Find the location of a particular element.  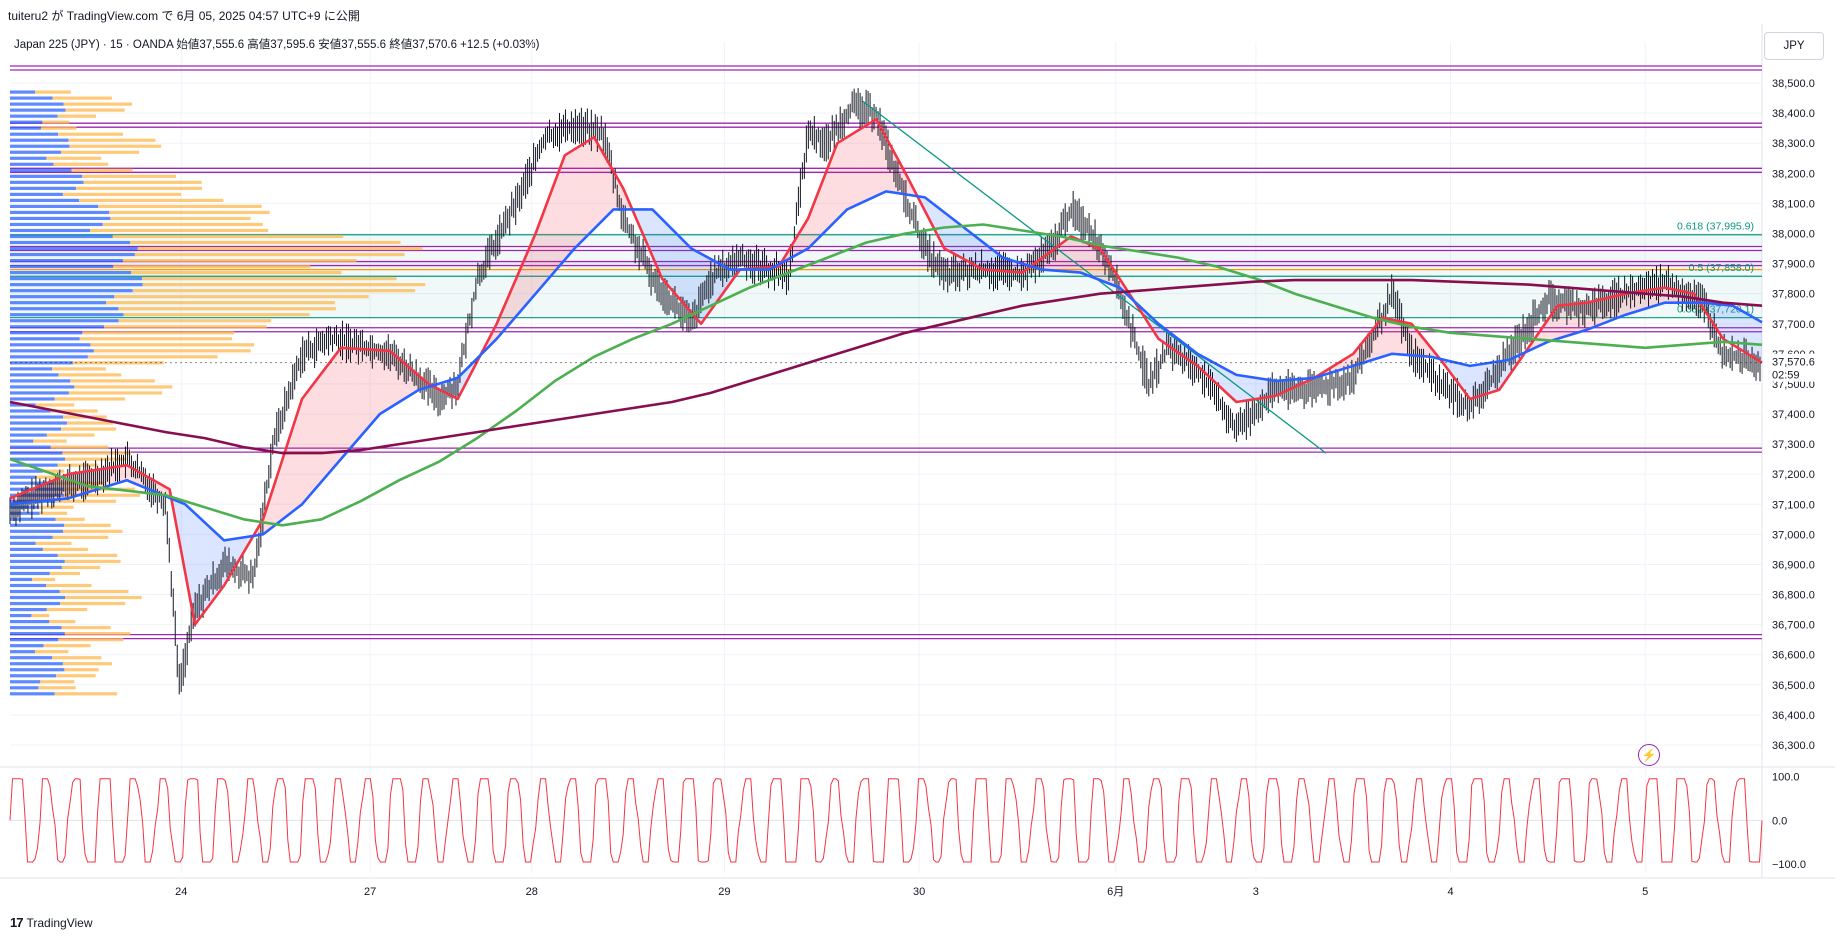

price-tick-label: 37,700.0 is located at coordinates (1793, 325).